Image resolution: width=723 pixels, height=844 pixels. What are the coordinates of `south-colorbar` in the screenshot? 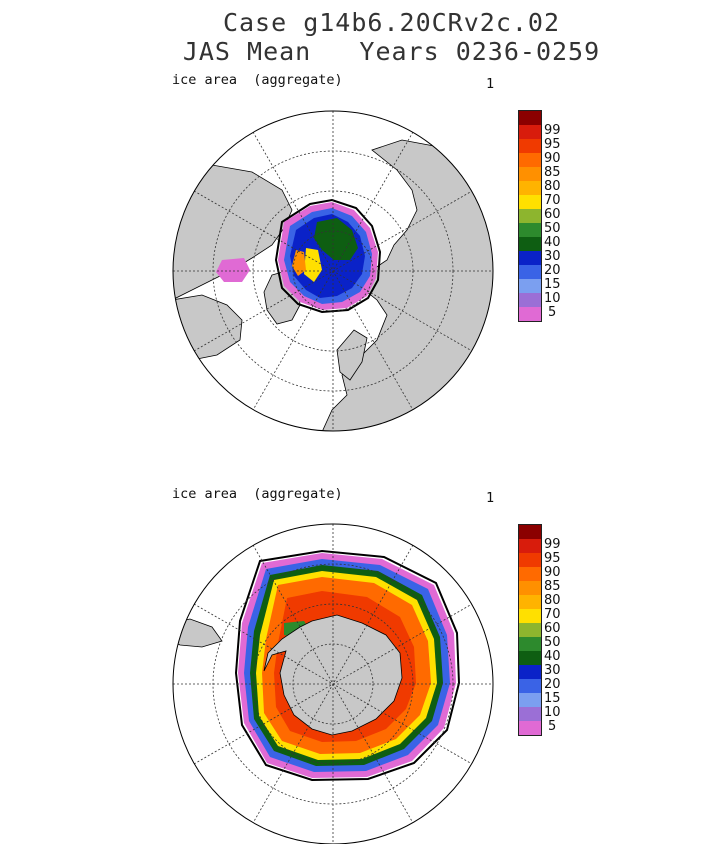 It's located at (530, 630).